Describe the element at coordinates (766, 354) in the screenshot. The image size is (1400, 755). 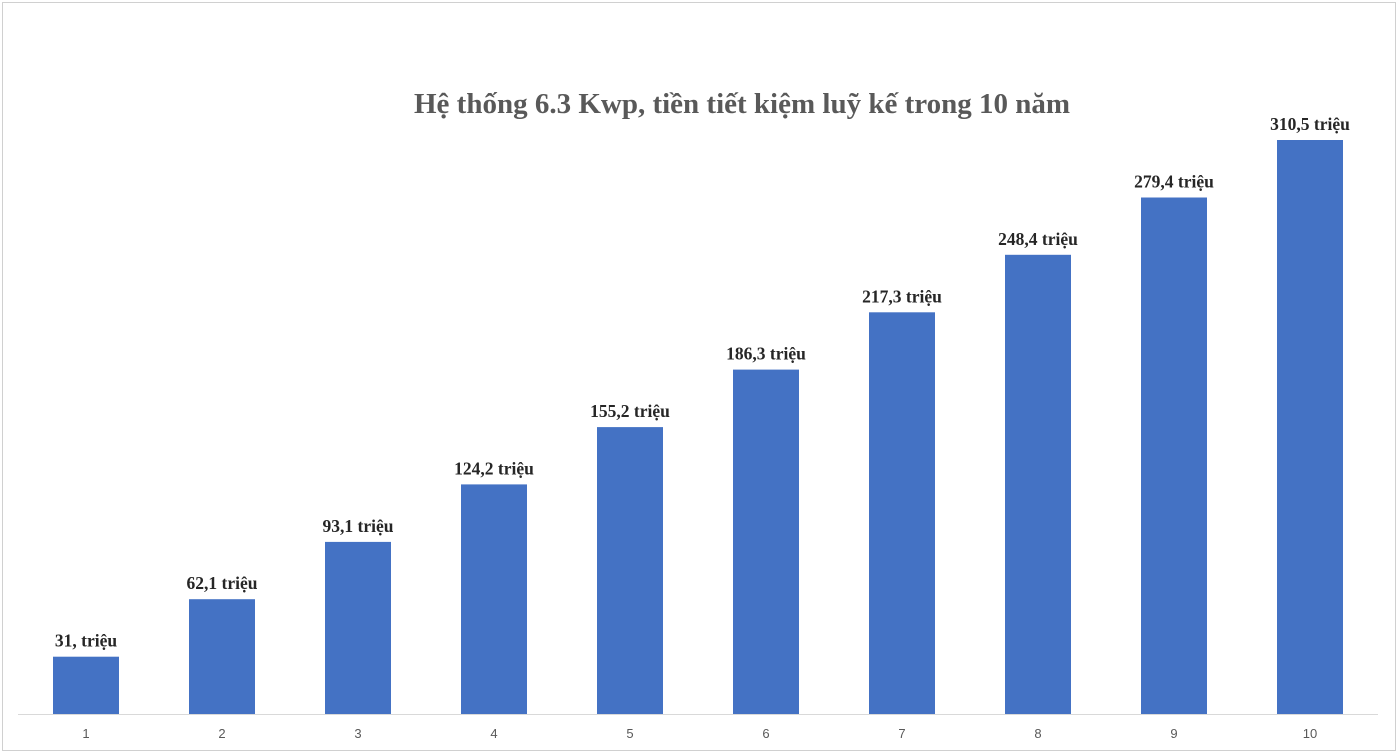
I see `data-label-6: 186,3 triệu` at that location.